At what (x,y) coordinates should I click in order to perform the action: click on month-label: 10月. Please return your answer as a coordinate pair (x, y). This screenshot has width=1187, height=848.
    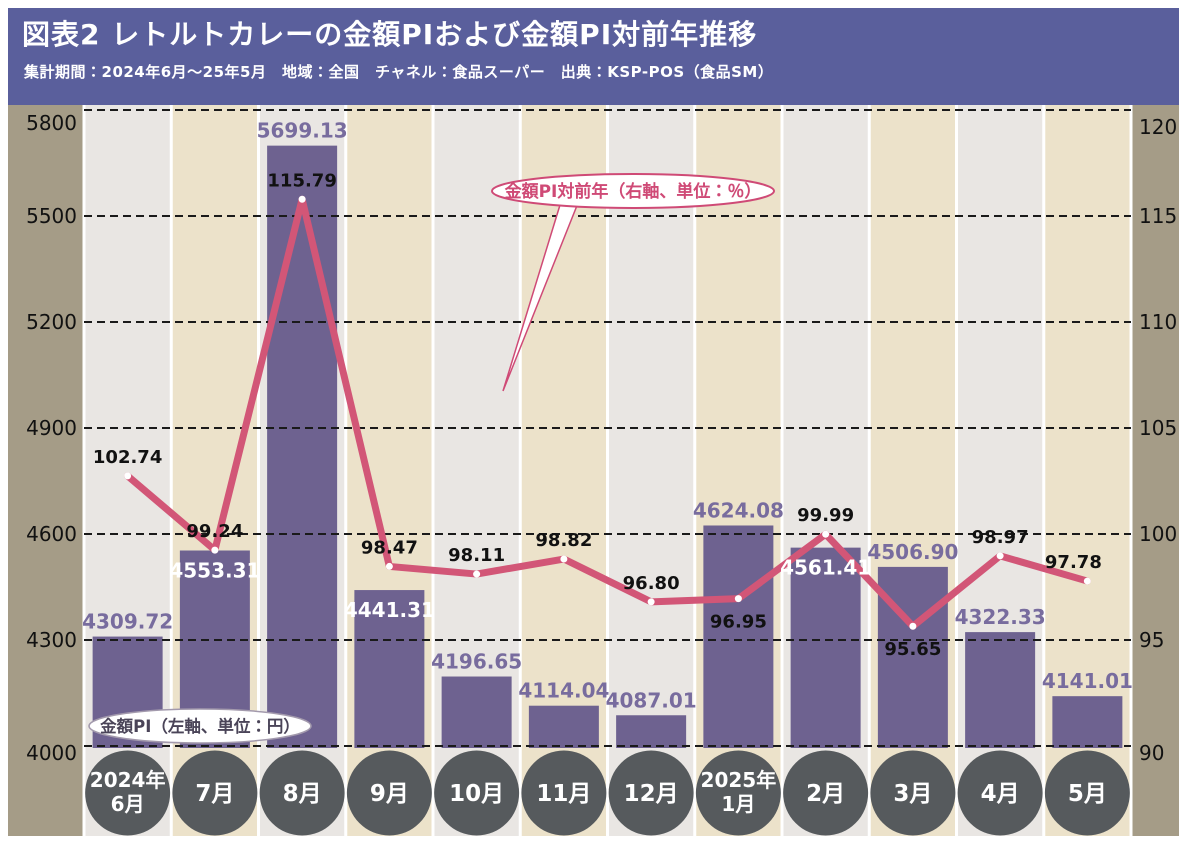
    Looking at the image, I should click on (476, 794).